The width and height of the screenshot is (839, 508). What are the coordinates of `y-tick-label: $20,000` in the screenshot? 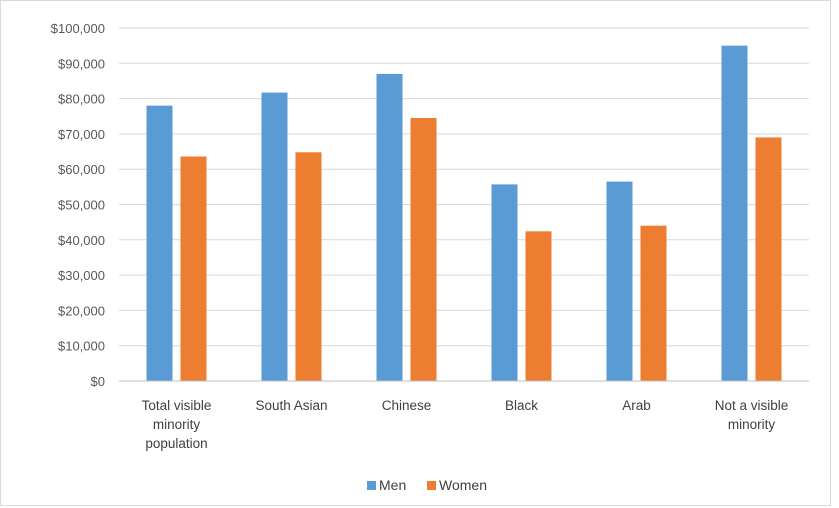 It's located at (81, 310).